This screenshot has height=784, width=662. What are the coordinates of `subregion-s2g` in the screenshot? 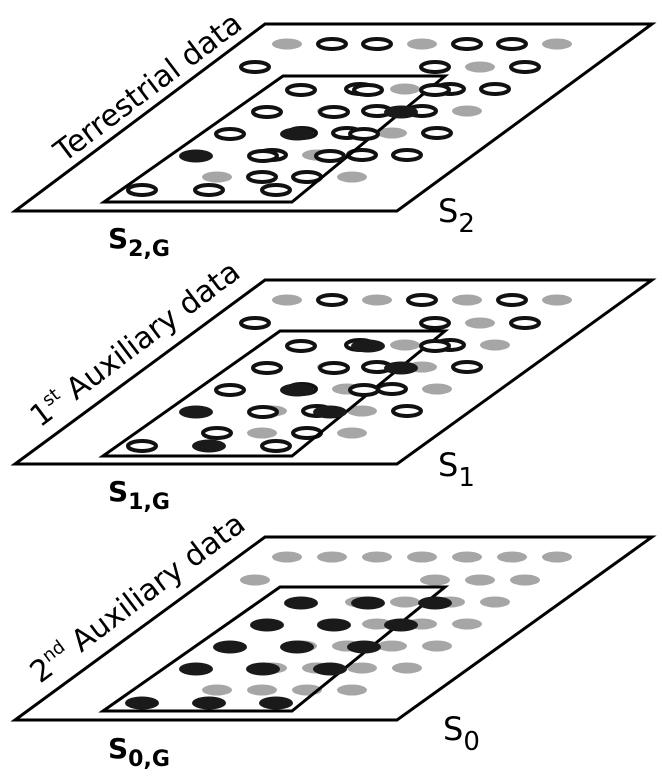 It's located at (274, 139).